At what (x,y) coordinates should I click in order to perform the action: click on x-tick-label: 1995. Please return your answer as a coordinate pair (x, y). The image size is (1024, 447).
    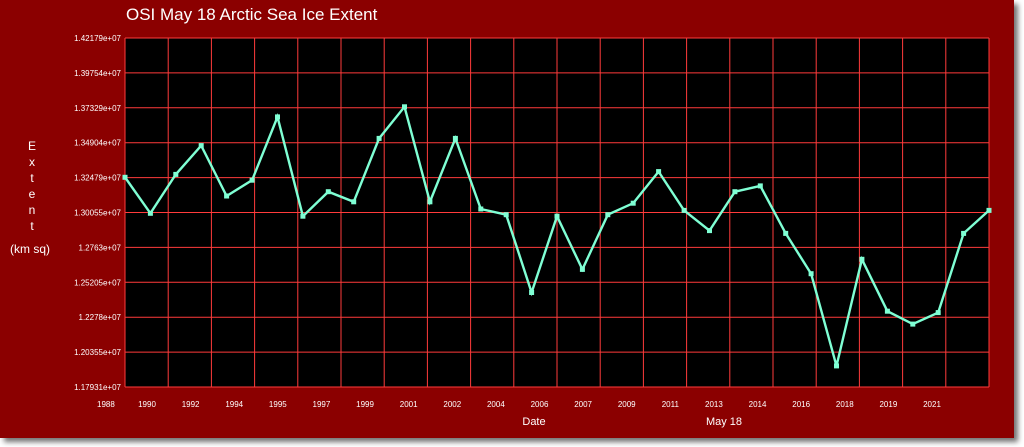
    Looking at the image, I should click on (278, 404).